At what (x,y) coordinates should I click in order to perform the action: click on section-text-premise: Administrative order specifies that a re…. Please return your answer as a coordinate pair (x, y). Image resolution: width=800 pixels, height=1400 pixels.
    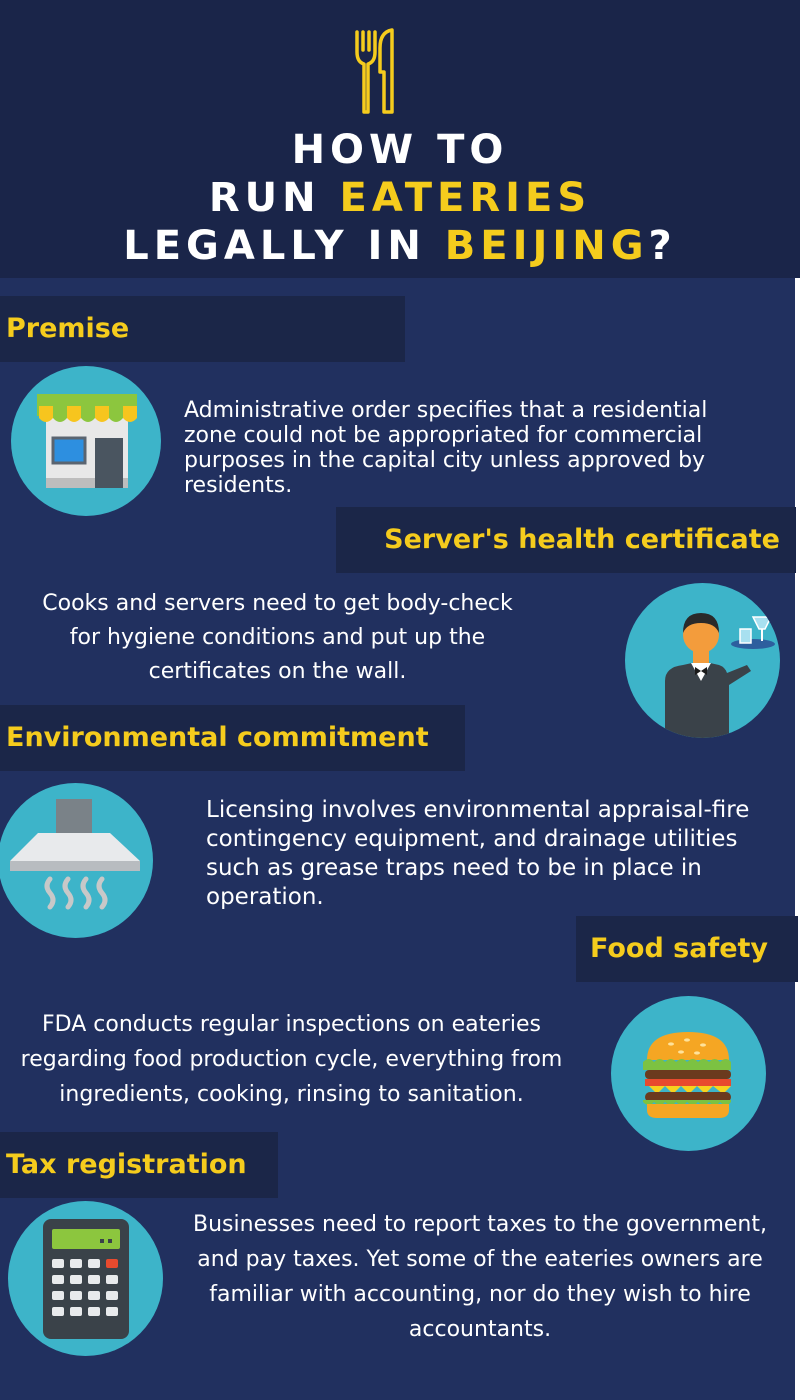
    Looking at the image, I should click on (446, 448).